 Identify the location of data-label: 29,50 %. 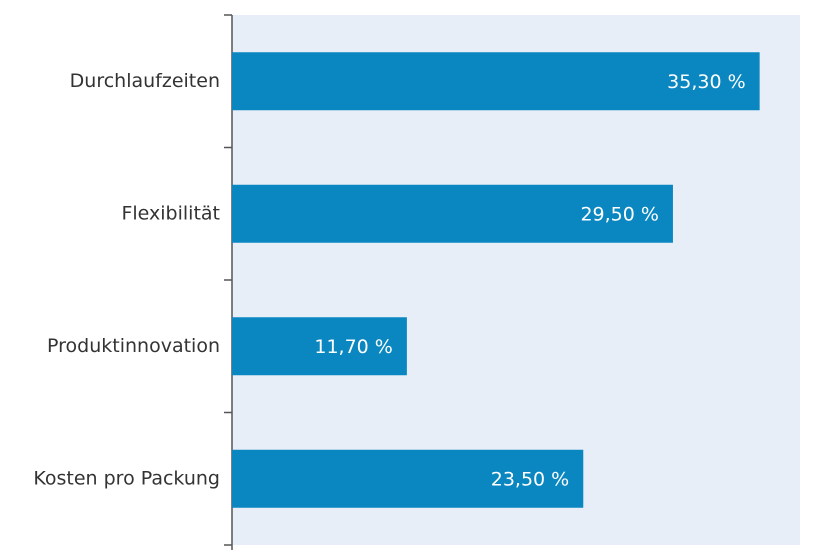
(619, 214).